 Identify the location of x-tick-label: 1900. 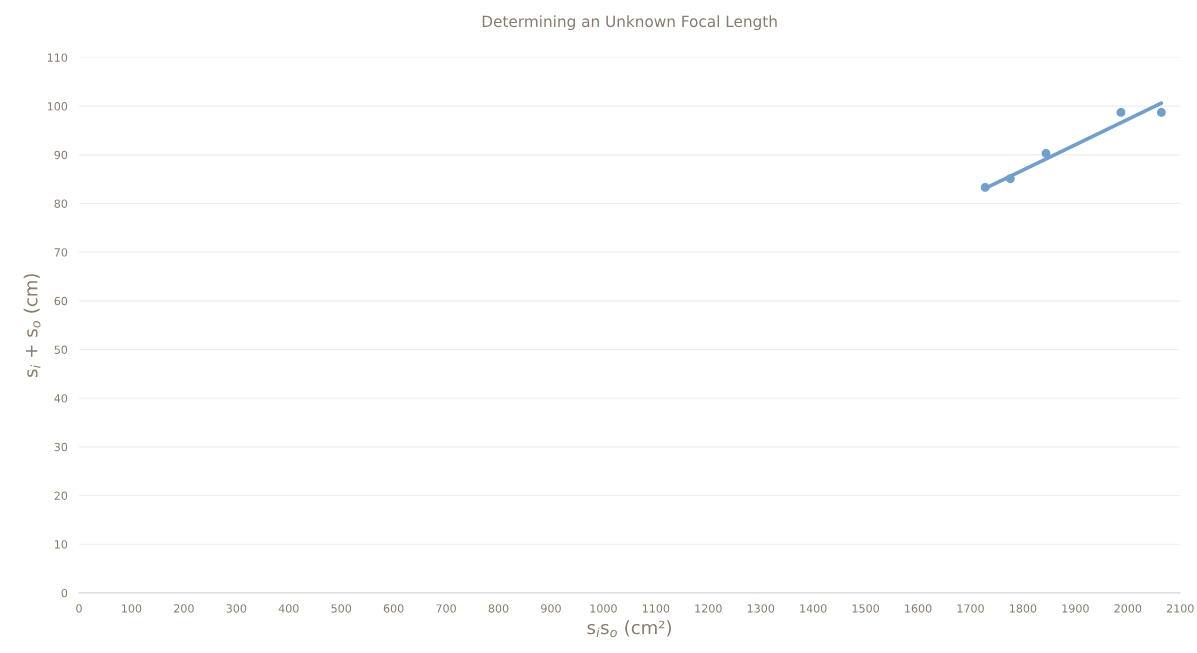
(1075, 608).